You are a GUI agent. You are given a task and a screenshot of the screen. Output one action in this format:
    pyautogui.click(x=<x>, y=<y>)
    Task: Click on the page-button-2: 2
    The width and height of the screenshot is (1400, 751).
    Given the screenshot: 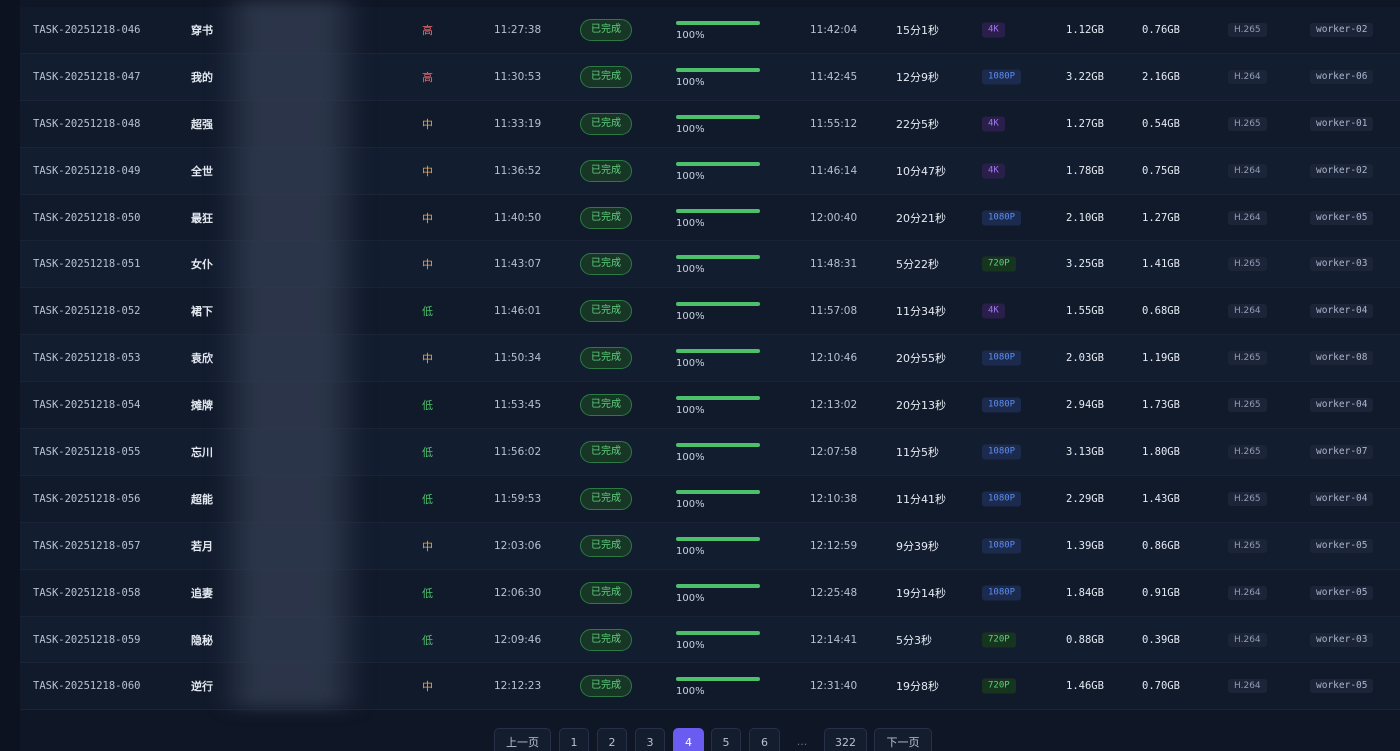 What is the action you would take?
    pyautogui.click(x=612, y=739)
    